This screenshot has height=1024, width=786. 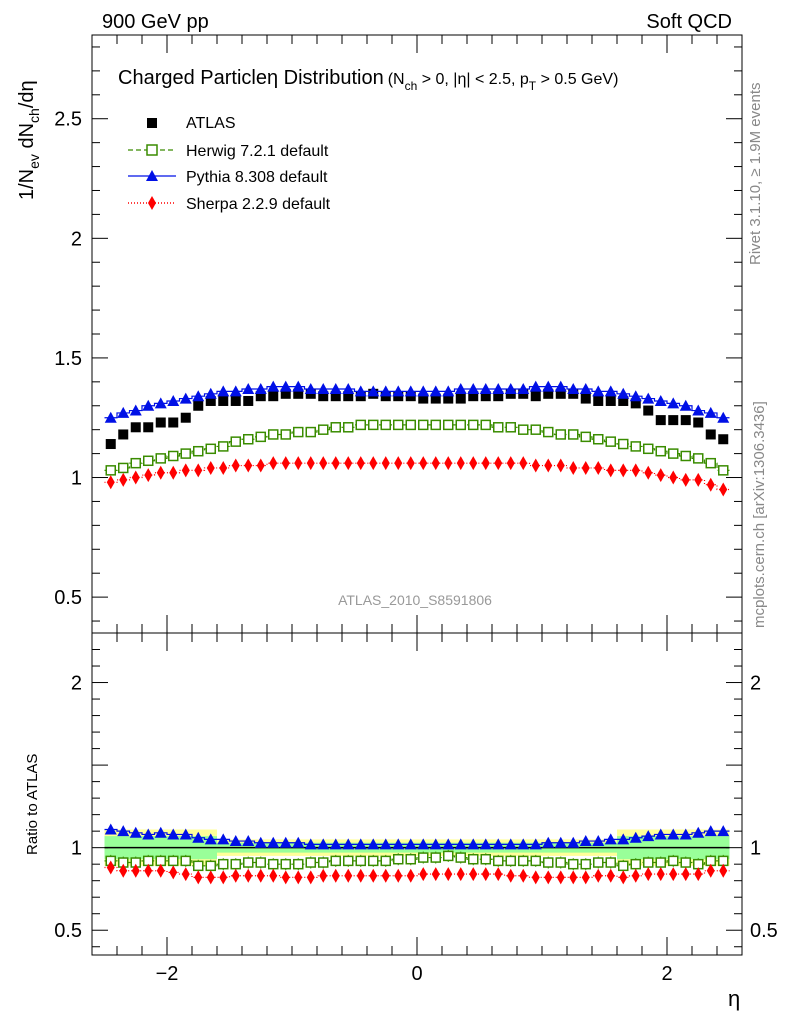 I want to click on ratio-ytick-label-right: 2, so click(x=755, y=684).